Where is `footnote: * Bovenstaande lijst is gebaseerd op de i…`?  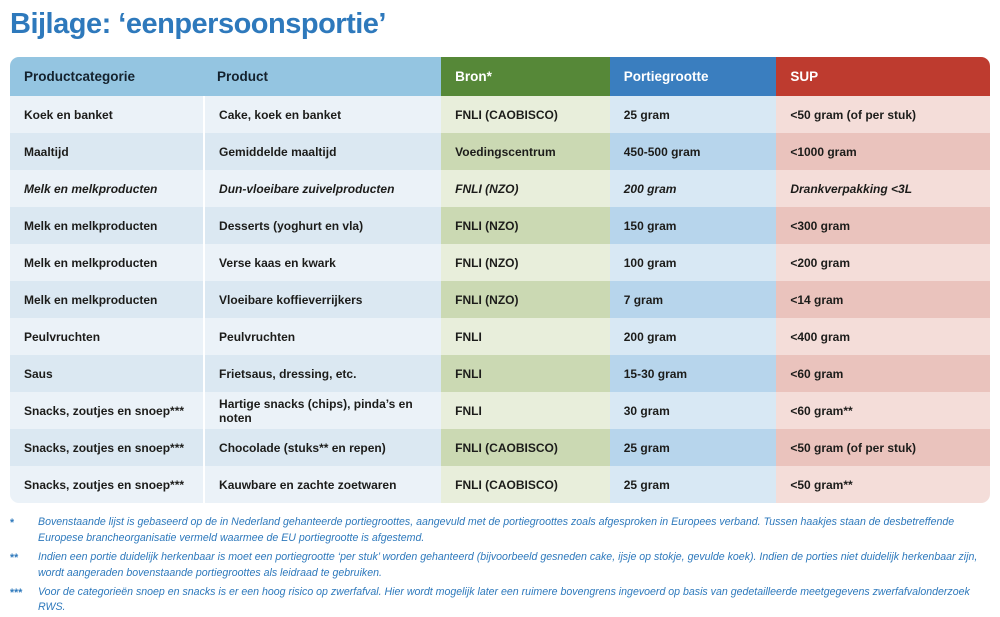
footnote: * Bovenstaande lijst is gebaseerd op de i… is located at coordinates (502, 531).